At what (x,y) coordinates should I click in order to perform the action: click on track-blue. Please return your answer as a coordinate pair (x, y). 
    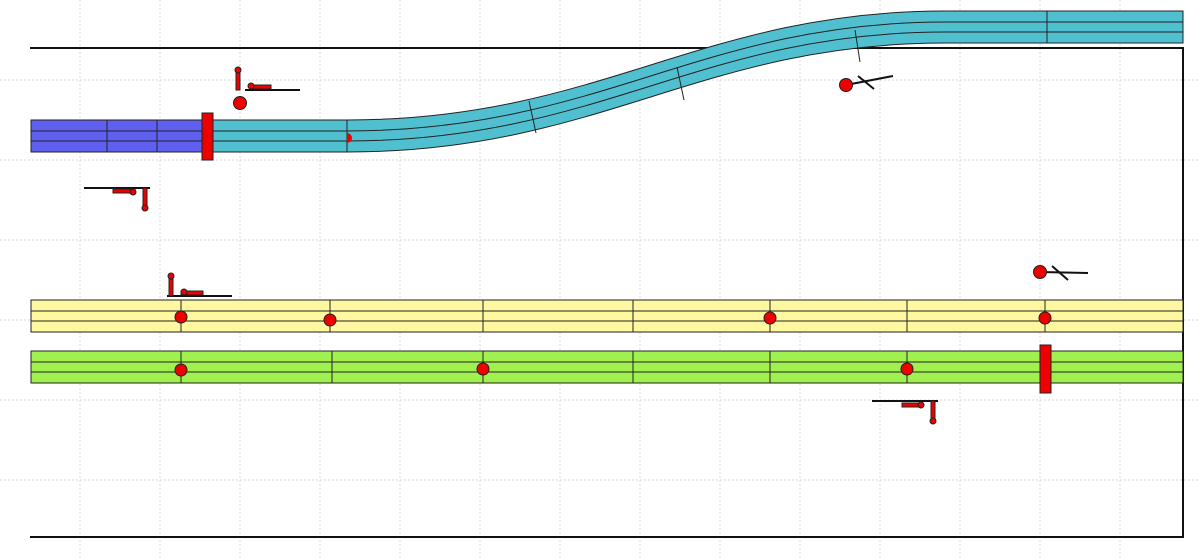
    Looking at the image, I should click on (119, 136).